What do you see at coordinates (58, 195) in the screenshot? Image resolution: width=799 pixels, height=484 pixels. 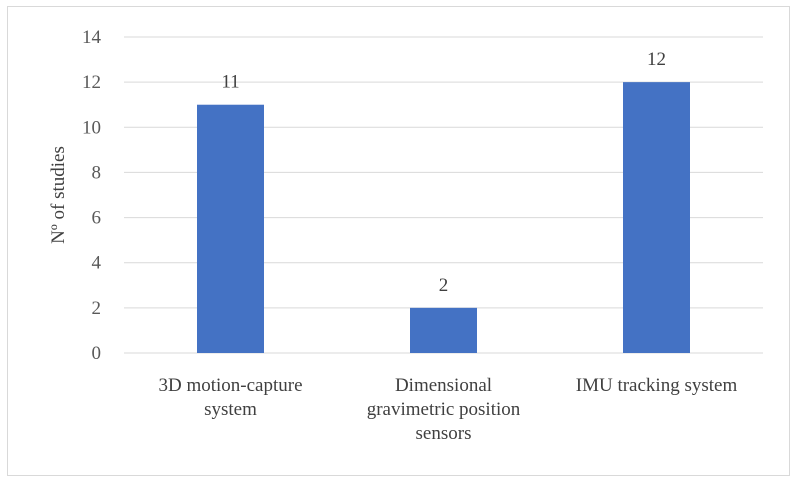 I see `y-axis-title: Nº of studies` at bounding box center [58, 195].